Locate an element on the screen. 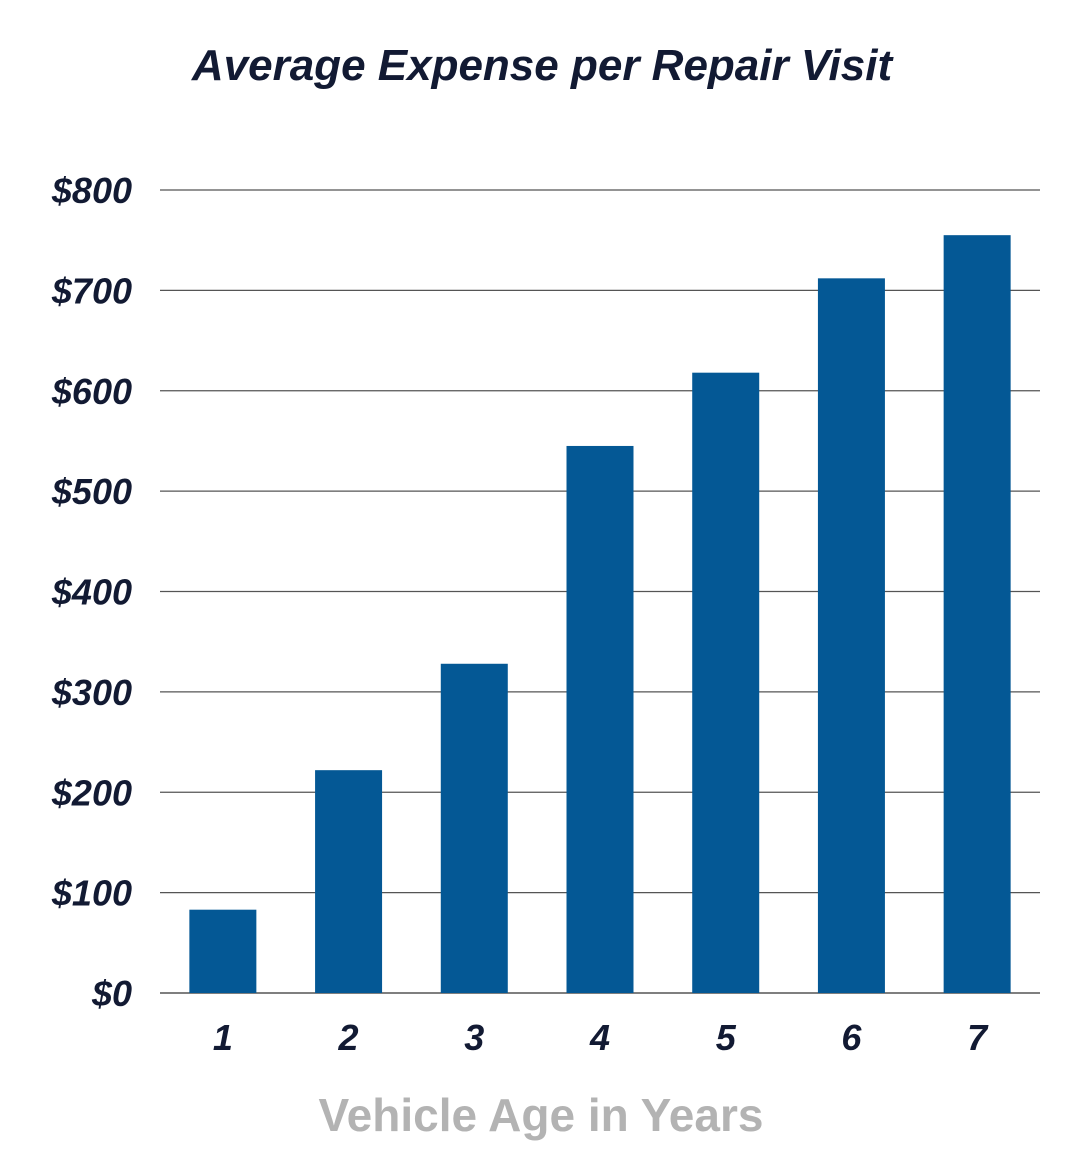  y-tick-label: $700 is located at coordinates (91, 290).